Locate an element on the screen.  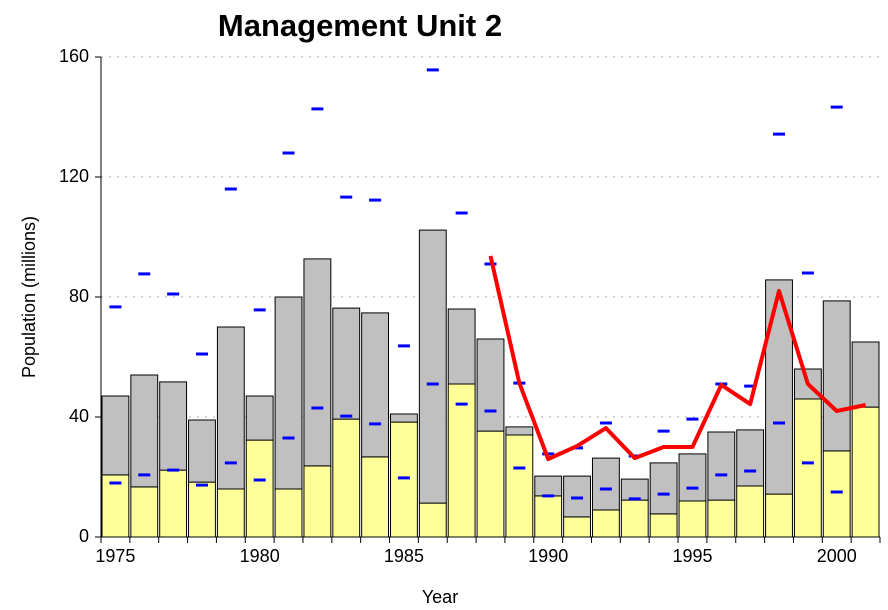
x-tick-label: 2000 is located at coordinates (837, 556).